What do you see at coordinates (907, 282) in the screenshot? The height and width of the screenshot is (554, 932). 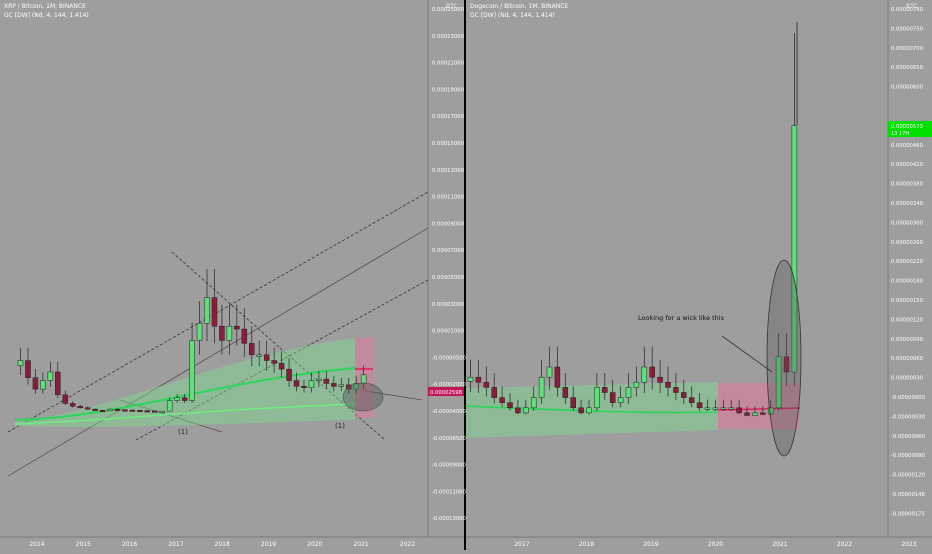 I see `right-y-tick-label: 0.00000180` at bounding box center [907, 282].